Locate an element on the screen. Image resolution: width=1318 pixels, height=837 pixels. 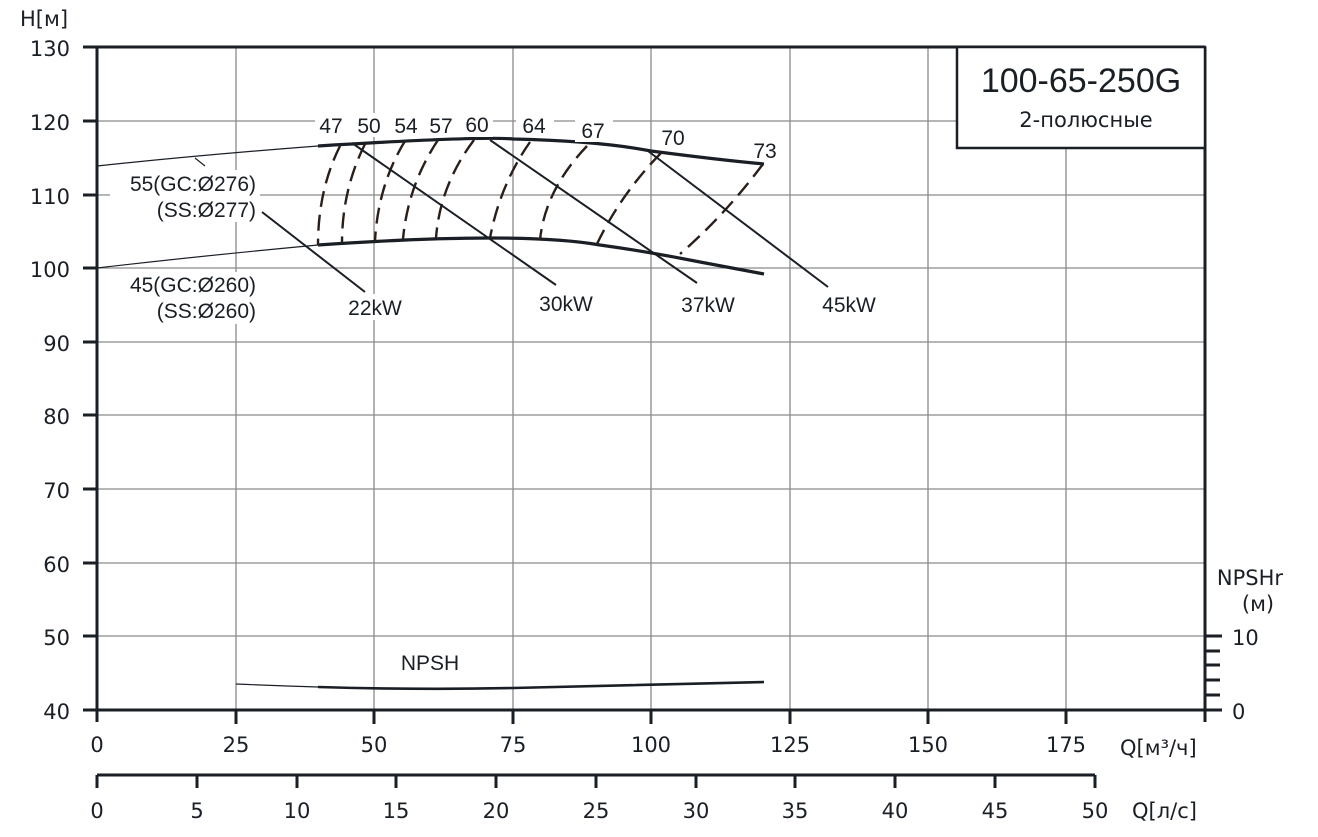
y-tick-label: 130 is located at coordinates (50, 49).